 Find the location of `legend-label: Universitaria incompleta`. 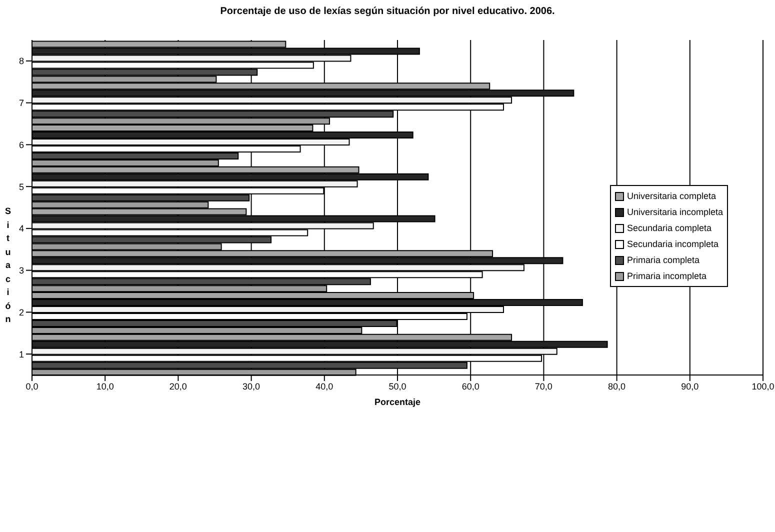

legend-label: Universitaria incompleta is located at coordinates (675, 212).